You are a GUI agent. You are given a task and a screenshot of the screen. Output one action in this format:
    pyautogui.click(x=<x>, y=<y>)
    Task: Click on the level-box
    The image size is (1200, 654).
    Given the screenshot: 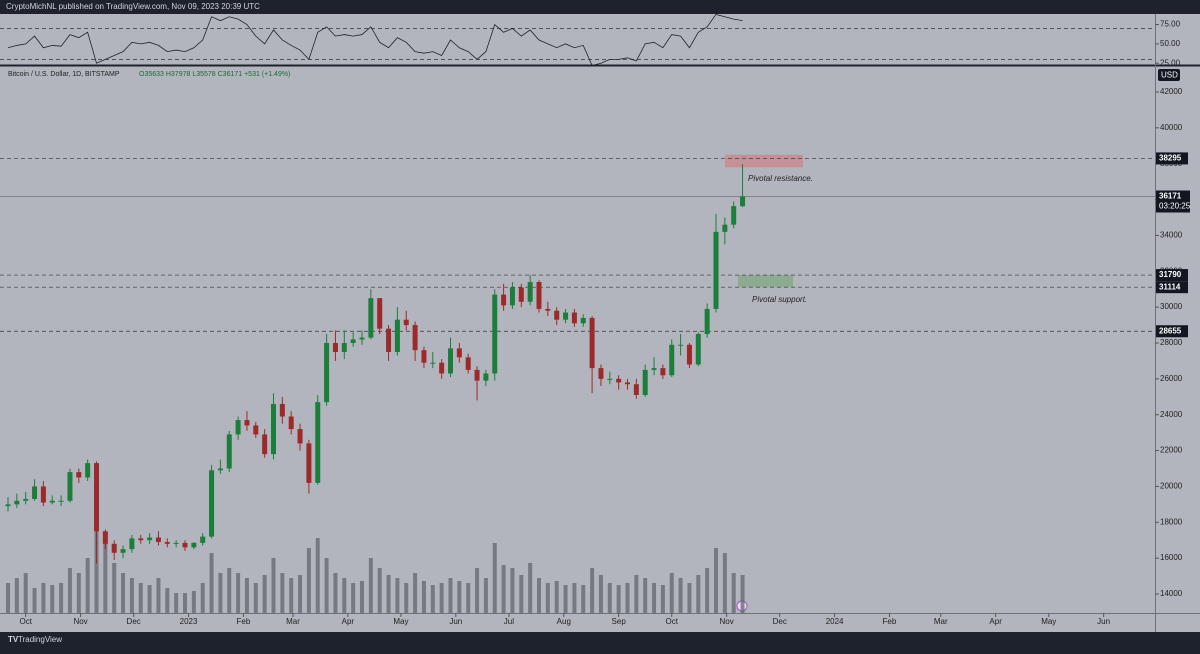 What is the action you would take?
    pyautogui.click(x=1172, y=275)
    